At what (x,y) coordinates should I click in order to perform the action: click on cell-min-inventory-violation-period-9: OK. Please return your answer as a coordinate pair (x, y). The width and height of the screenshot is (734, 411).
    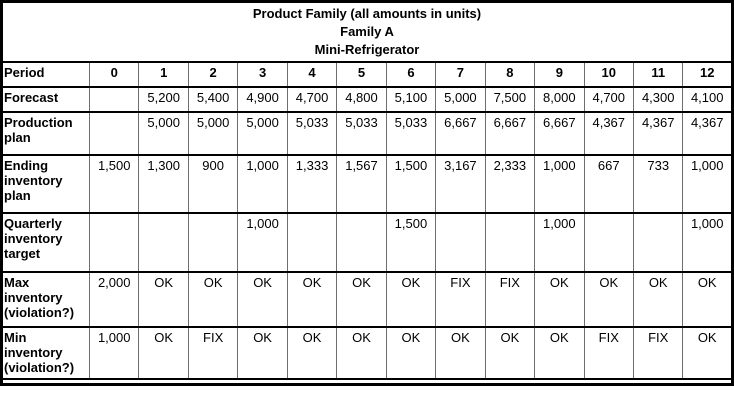
    Looking at the image, I should click on (559, 352).